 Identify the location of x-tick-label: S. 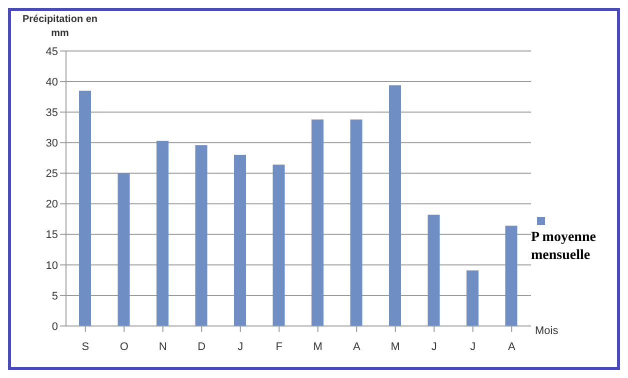
(86, 346).